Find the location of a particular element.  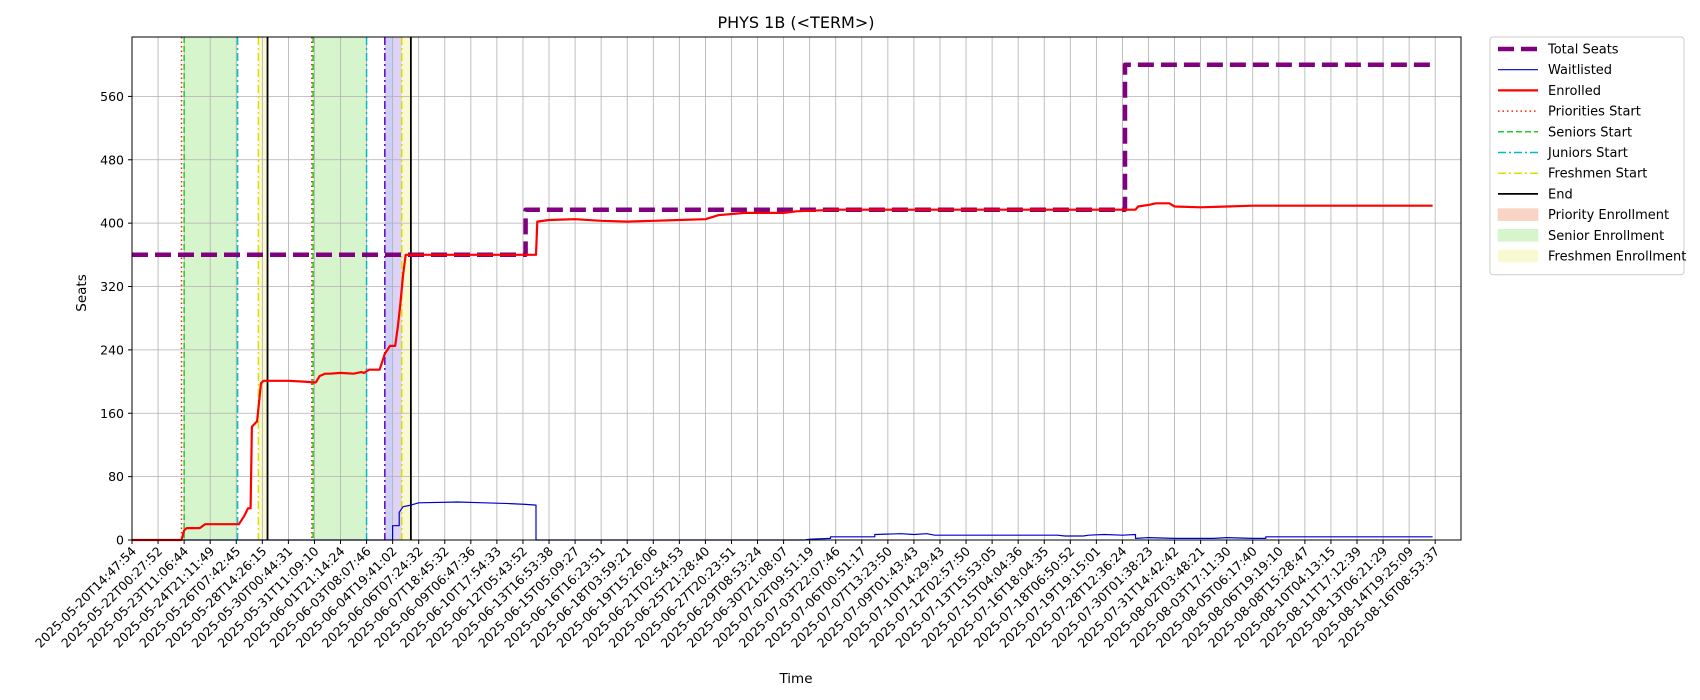

y-tick-label: 240 is located at coordinates (112, 349).